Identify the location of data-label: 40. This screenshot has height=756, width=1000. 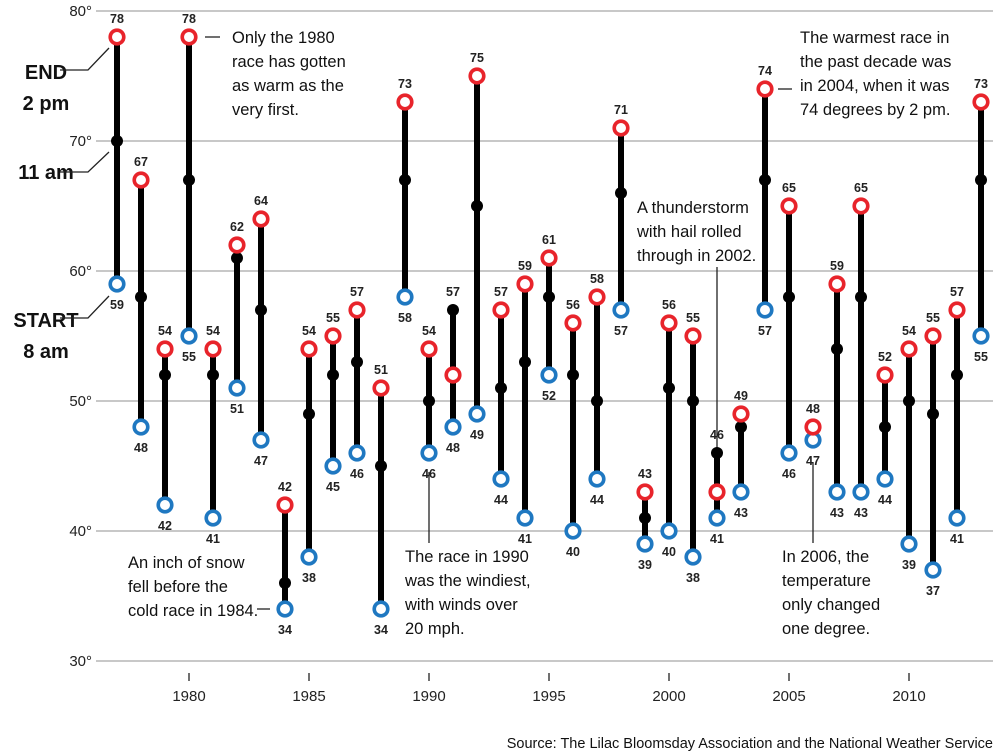
(573, 552).